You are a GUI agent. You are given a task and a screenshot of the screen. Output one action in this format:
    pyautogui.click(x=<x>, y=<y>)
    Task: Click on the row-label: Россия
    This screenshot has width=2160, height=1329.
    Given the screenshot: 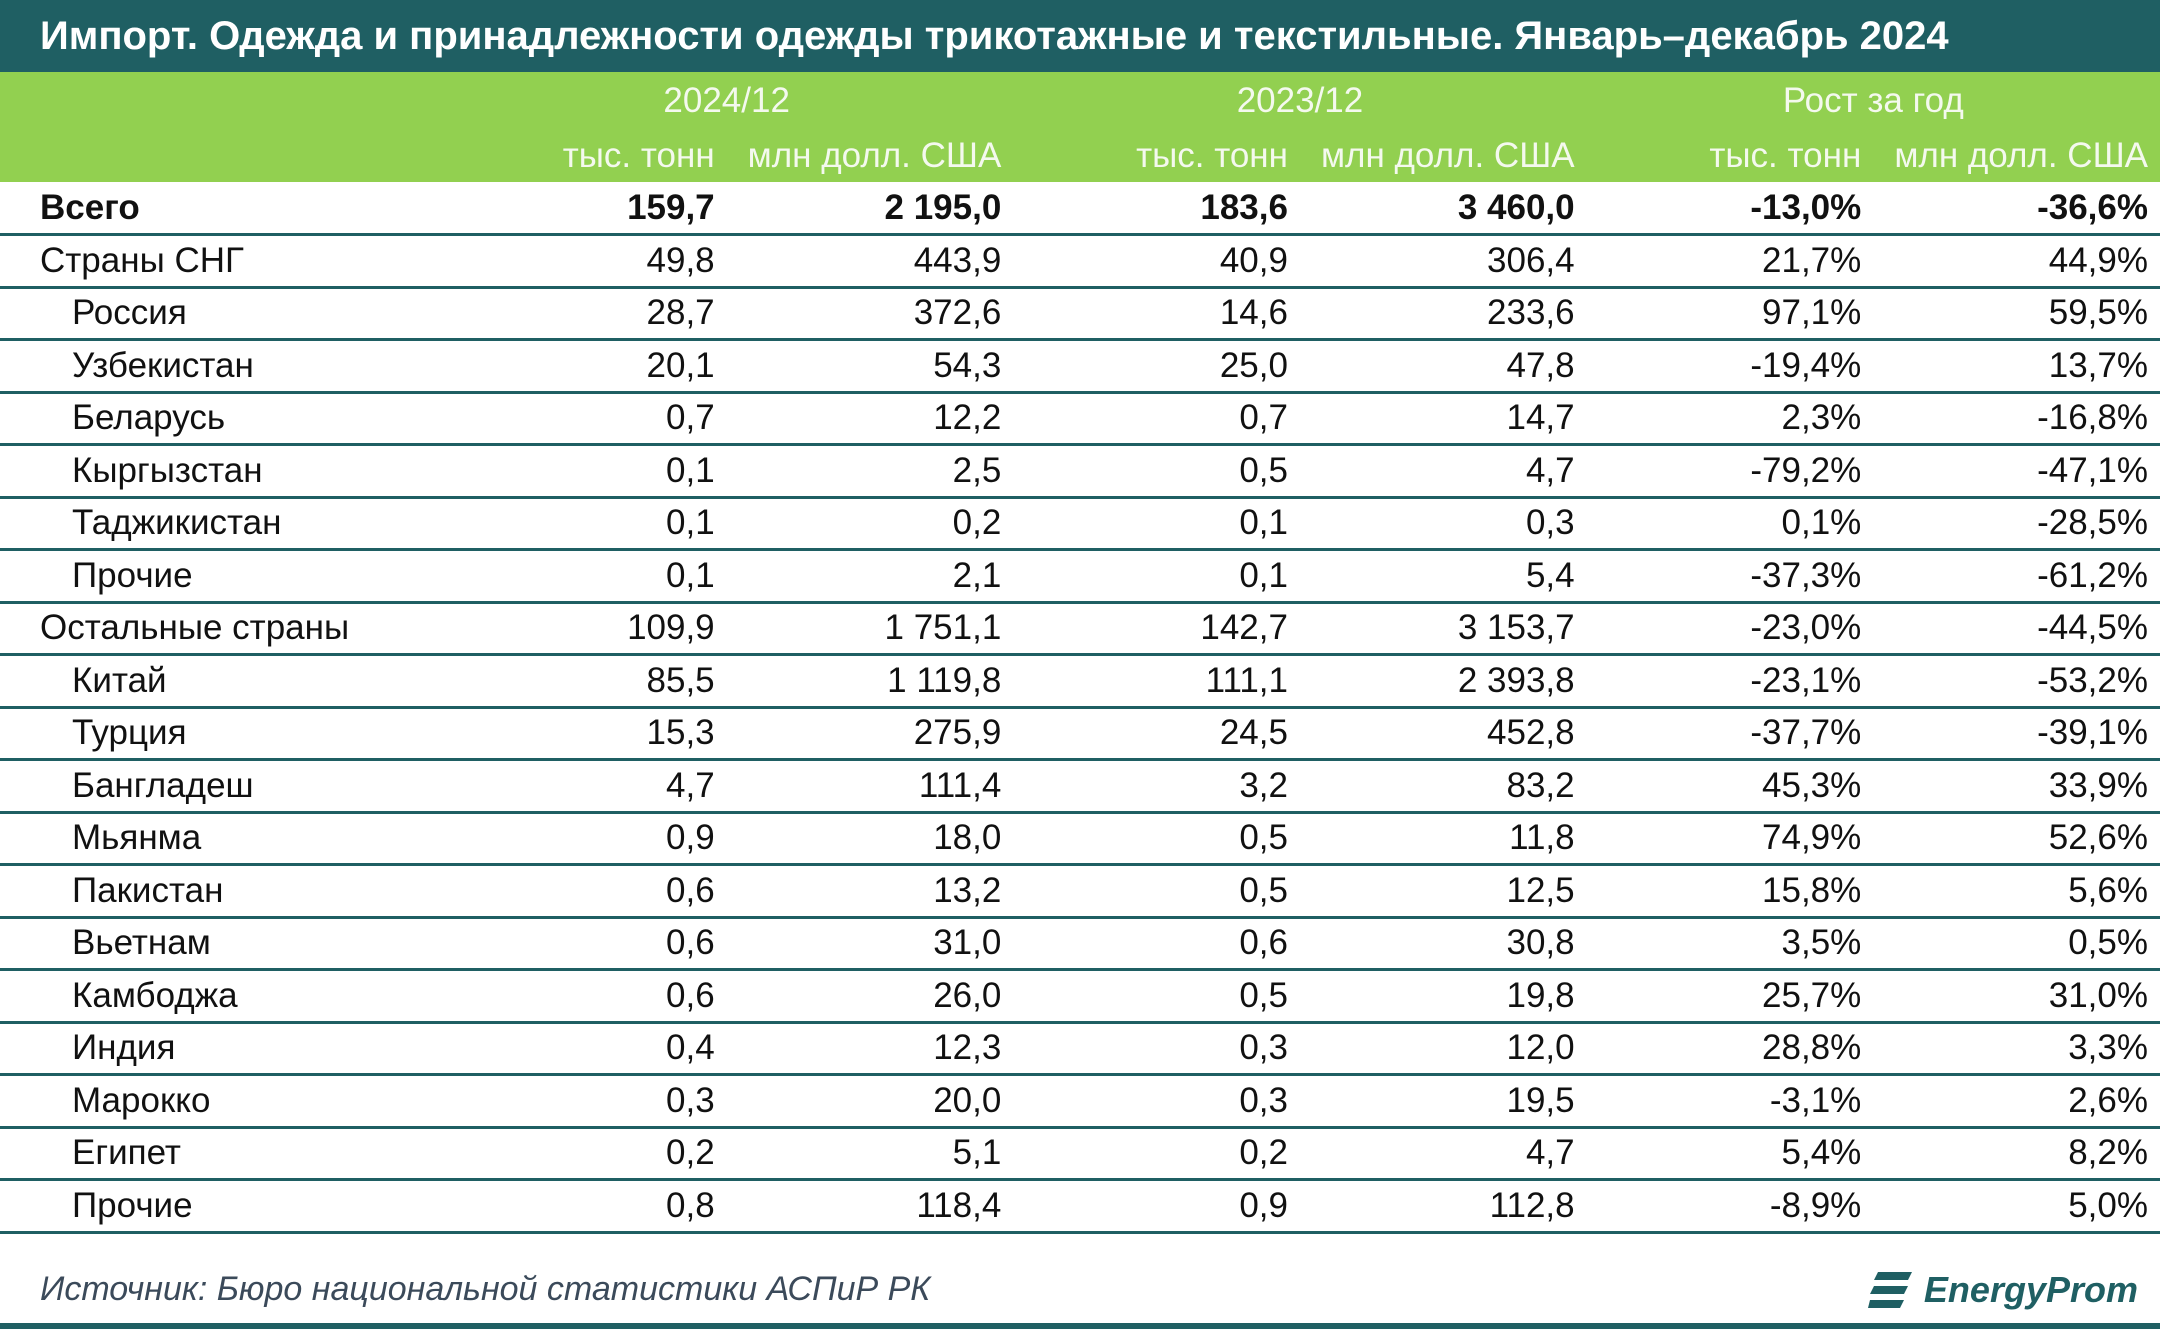 What is the action you would take?
    pyautogui.click(x=220, y=314)
    